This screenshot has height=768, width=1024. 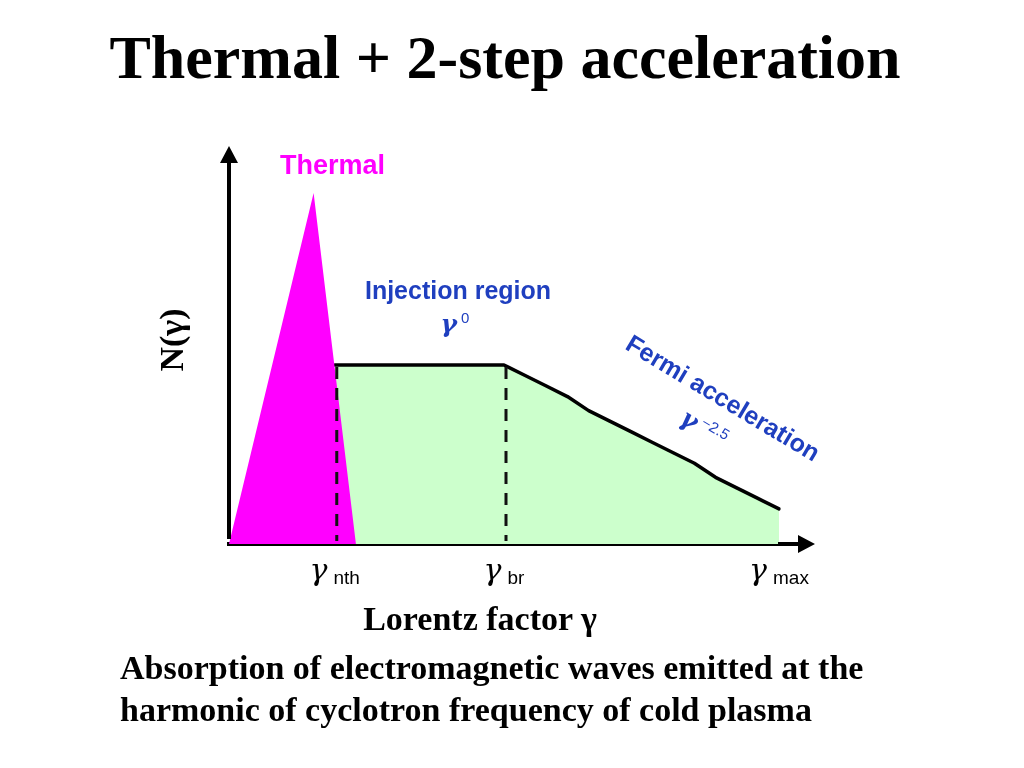 What do you see at coordinates (505, 57) in the screenshot?
I see `chart-title: Thermal + 2-step acceleration` at bounding box center [505, 57].